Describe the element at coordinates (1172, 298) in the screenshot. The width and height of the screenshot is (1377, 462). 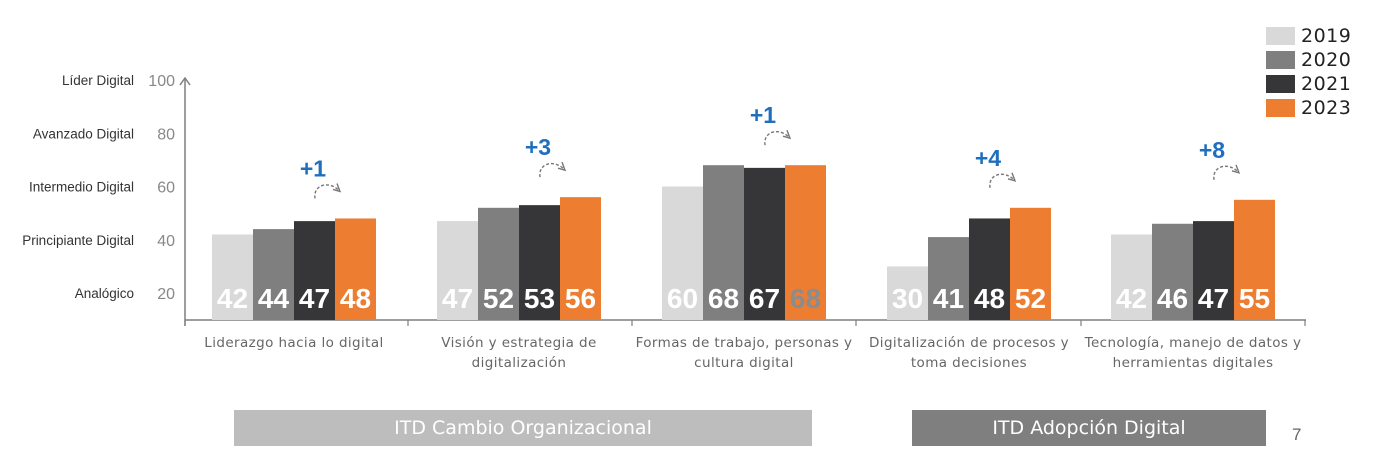
I see `bar-value-label: 46` at that location.